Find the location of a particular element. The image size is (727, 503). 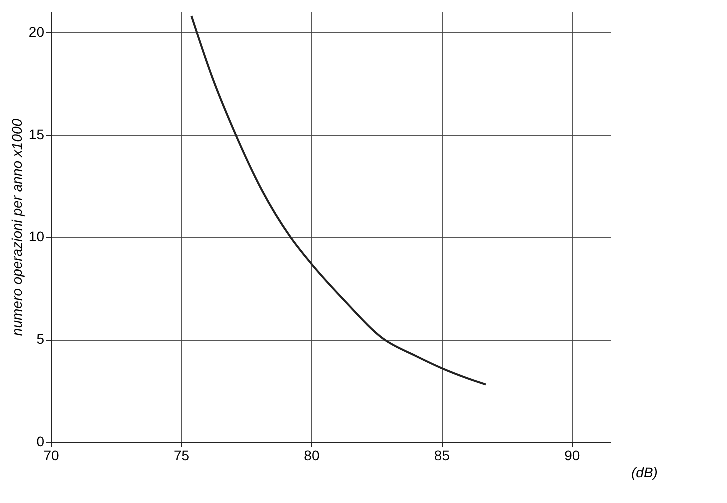

y-axis-title: numero operazioni per anno x1000 is located at coordinates (16, 227).